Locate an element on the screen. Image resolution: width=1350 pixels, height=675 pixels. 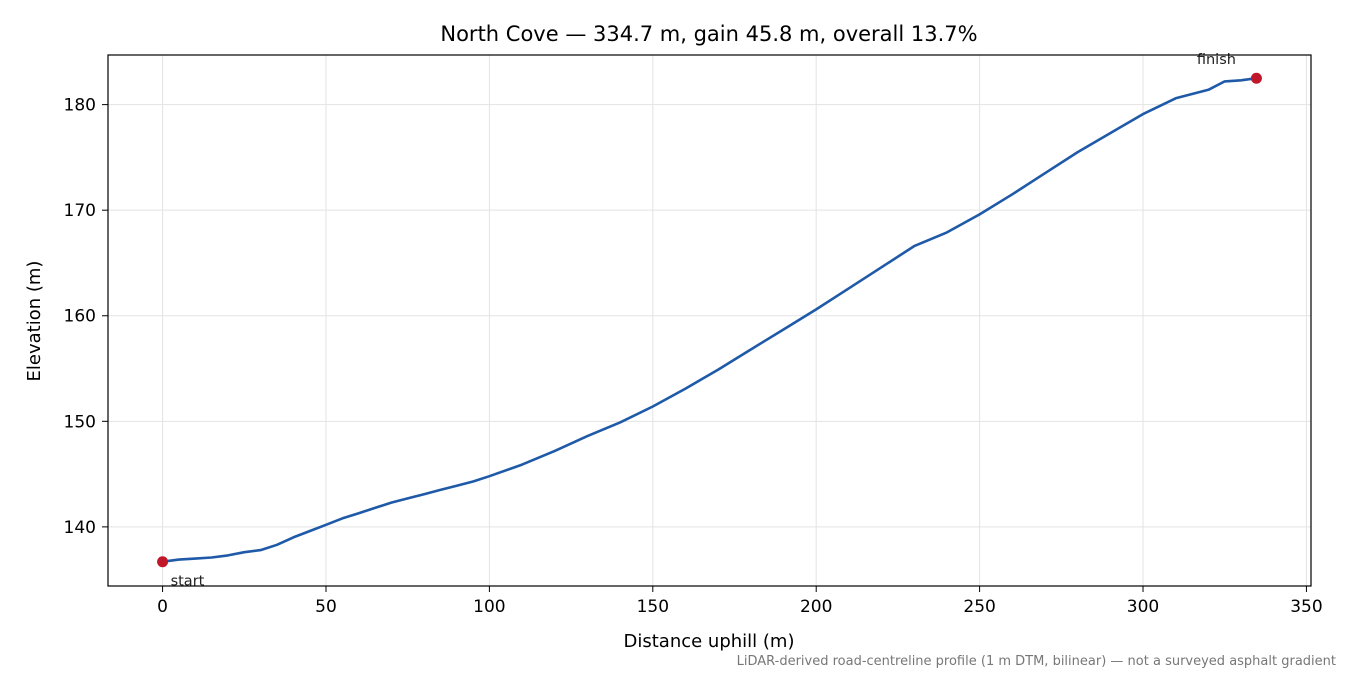
y-tick-label: 180 is located at coordinates (80, 106).